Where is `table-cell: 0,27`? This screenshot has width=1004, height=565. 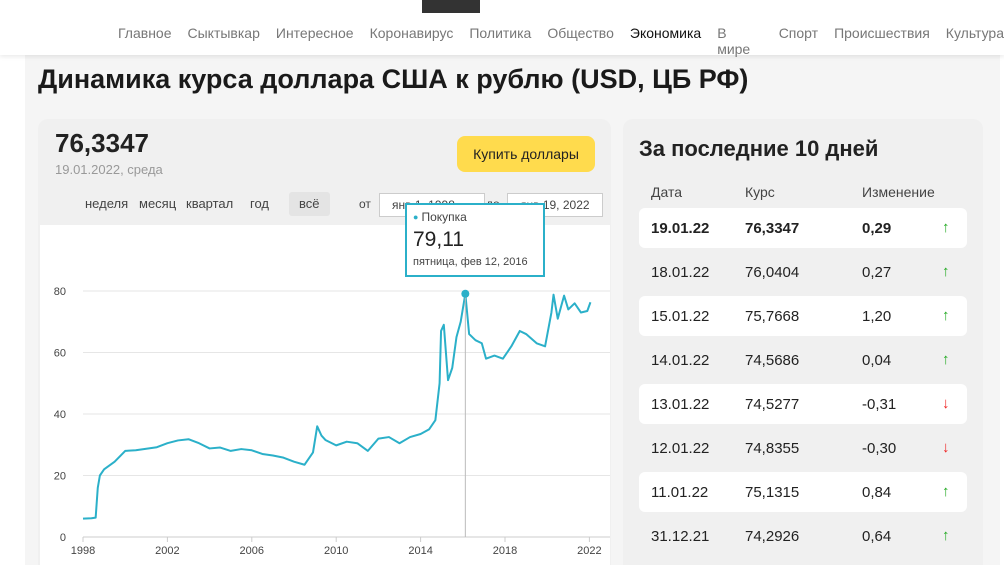
table-cell: 0,27 is located at coordinates (877, 272).